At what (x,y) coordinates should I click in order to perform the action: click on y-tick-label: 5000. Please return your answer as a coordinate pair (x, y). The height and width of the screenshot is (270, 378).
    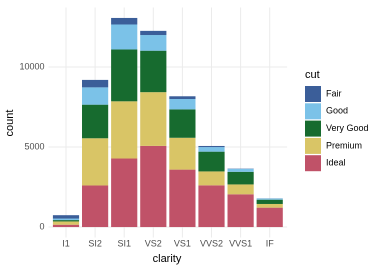
    Looking at the image, I should click on (35, 146).